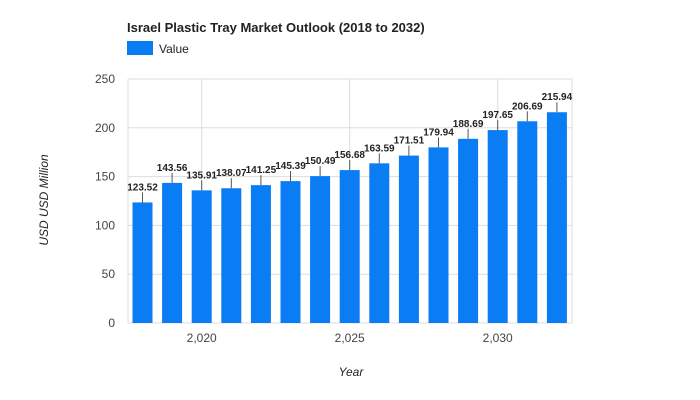 The width and height of the screenshot is (700, 400). I want to click on bar-2020, so click(201, 256).